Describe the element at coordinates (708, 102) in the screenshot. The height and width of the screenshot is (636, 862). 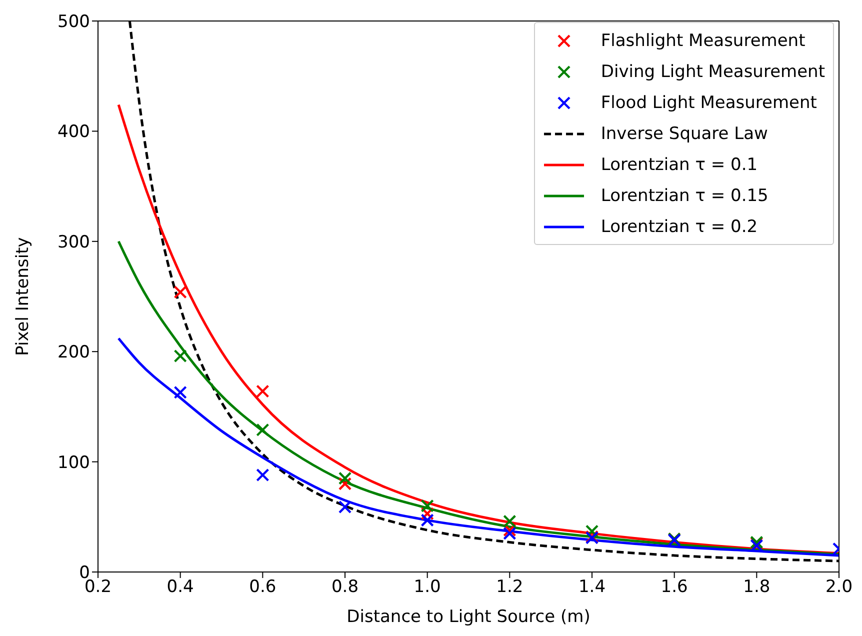
I see `legend-label: Flood Light Measurement` at that location.